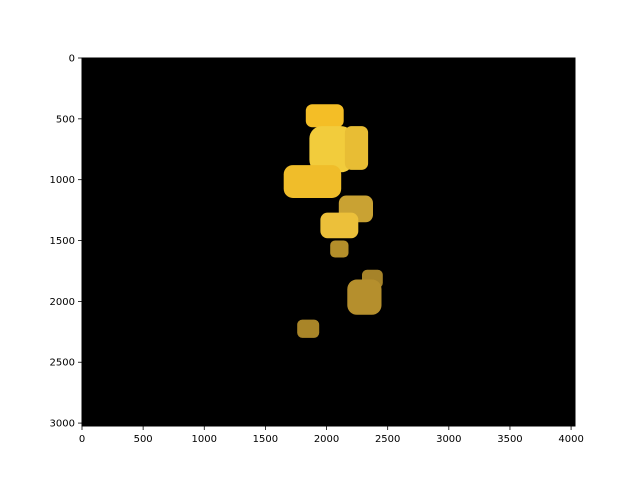 The width and height of the screenshot is (640, 480). I want to click on data-regions, so click(333, 221).